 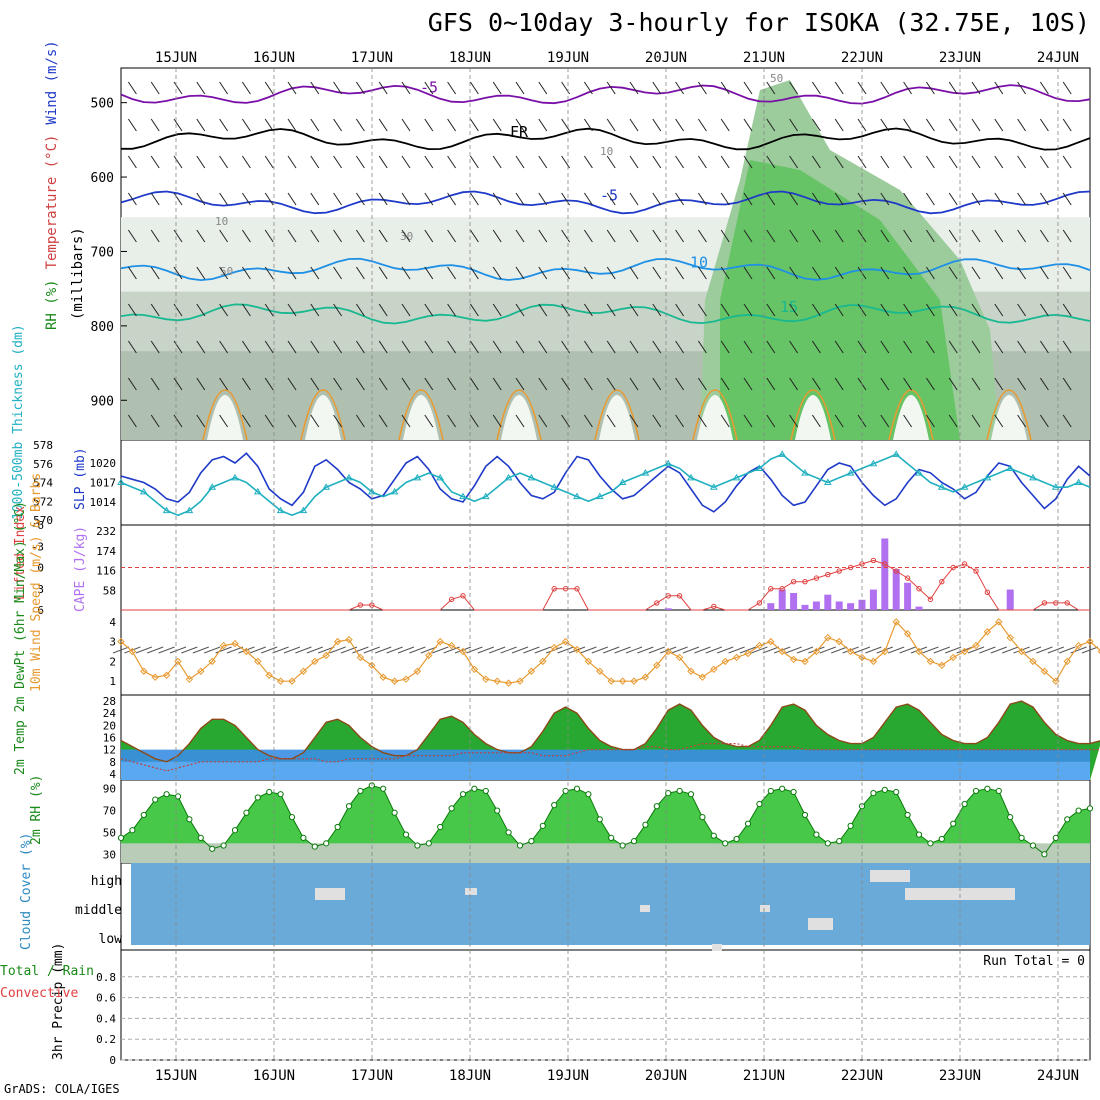 What do you see at coordinates (40, 610) in the screenshot?
I see `y-tick-label: 6` at bounding box center [40, 610].